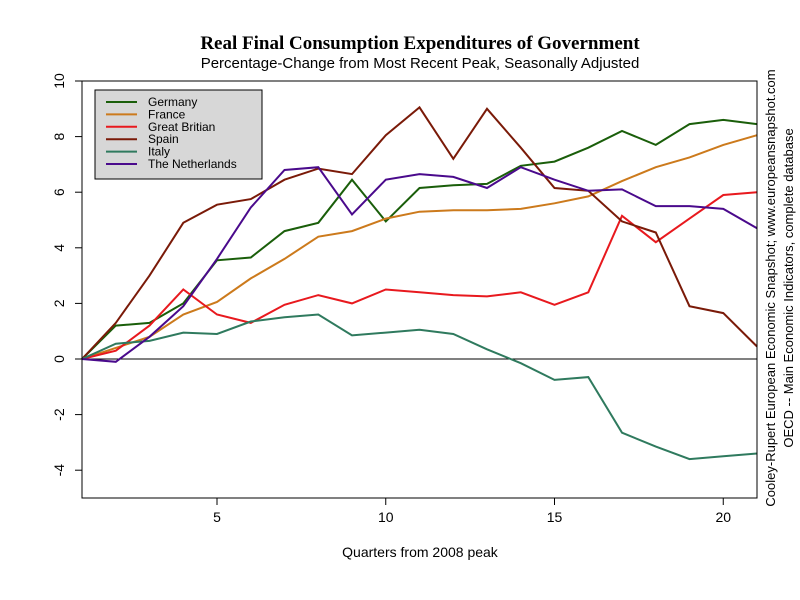  Describe the element at coordinates (159, 152) in the screenshot. I see `legend-label-italy: Italy` at that location.